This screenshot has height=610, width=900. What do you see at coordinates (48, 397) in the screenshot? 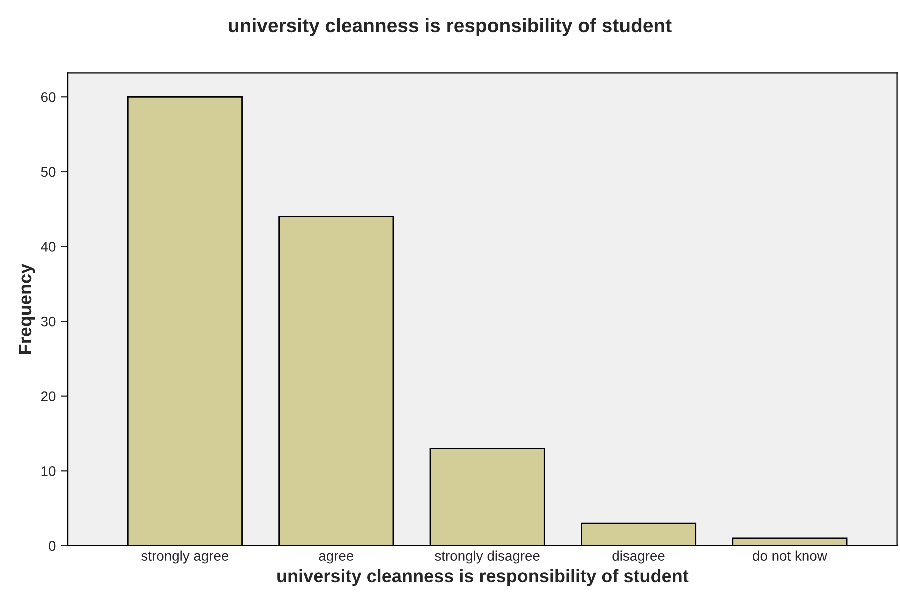
I see `y-tick-label: 20` at bounding box center [48, 397].